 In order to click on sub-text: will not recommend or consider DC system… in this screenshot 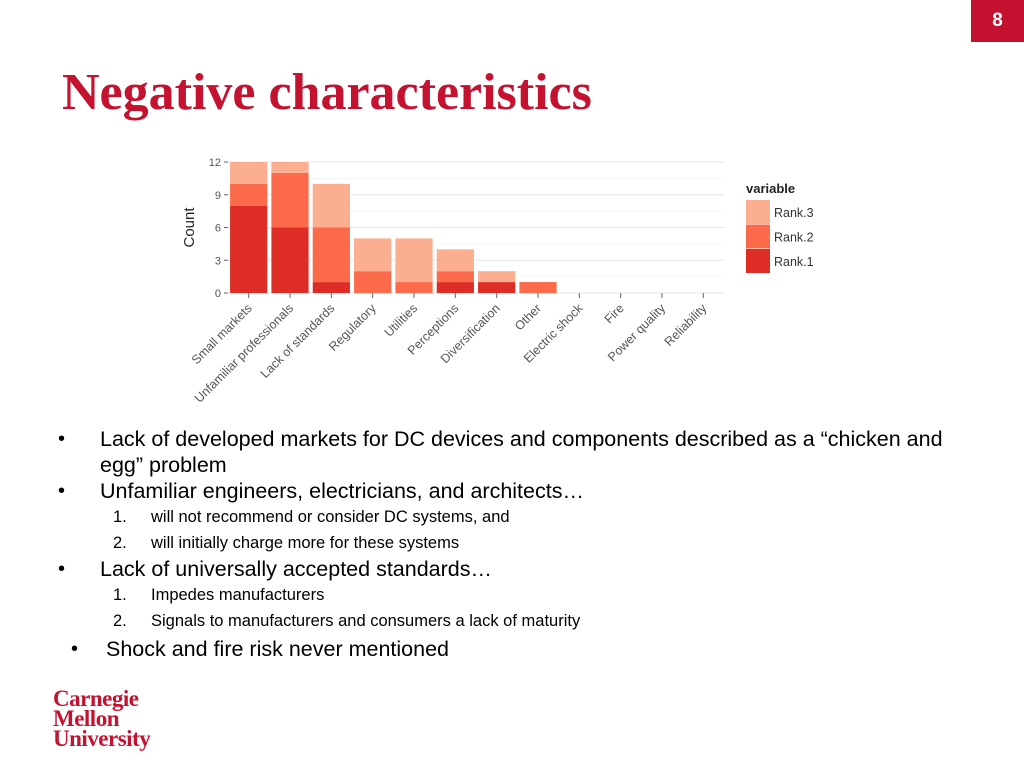, I will do `click(330, 517)`.